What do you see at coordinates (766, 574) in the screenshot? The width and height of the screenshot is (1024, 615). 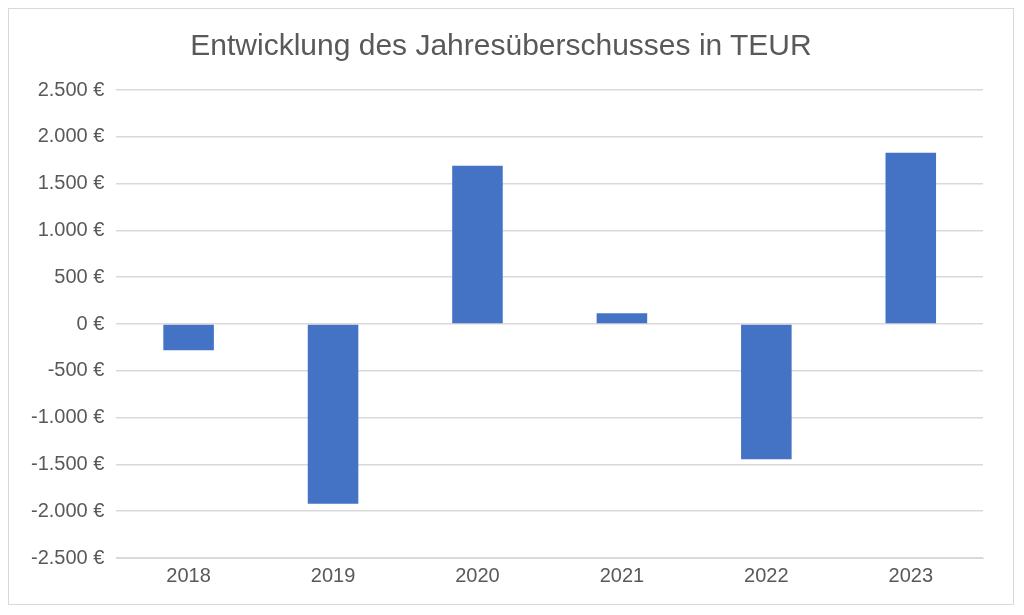 I see `x-tick-label: 2022` at bounding box center [766, 574].